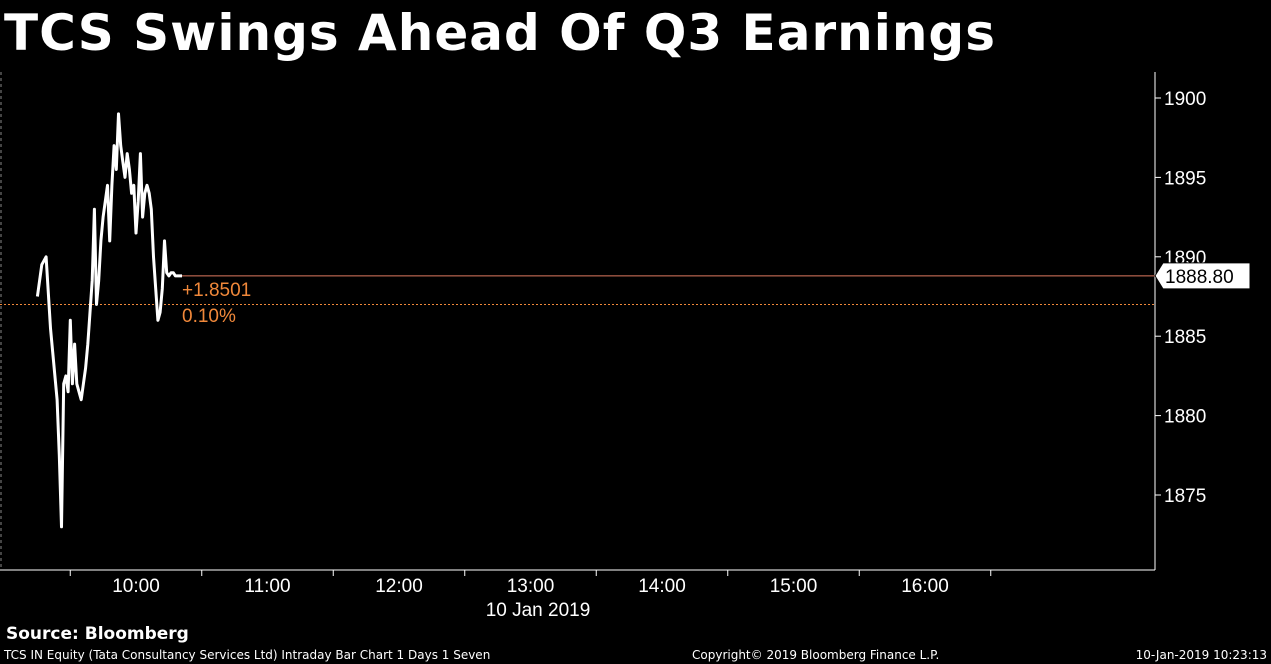 Image resolution: width=1271 pixels, height=664 pixels. What do you see at coordinates (209, 316) in the screenshot?
I see `change-percent-label: 0.10%` at bounding box center [209, 316].